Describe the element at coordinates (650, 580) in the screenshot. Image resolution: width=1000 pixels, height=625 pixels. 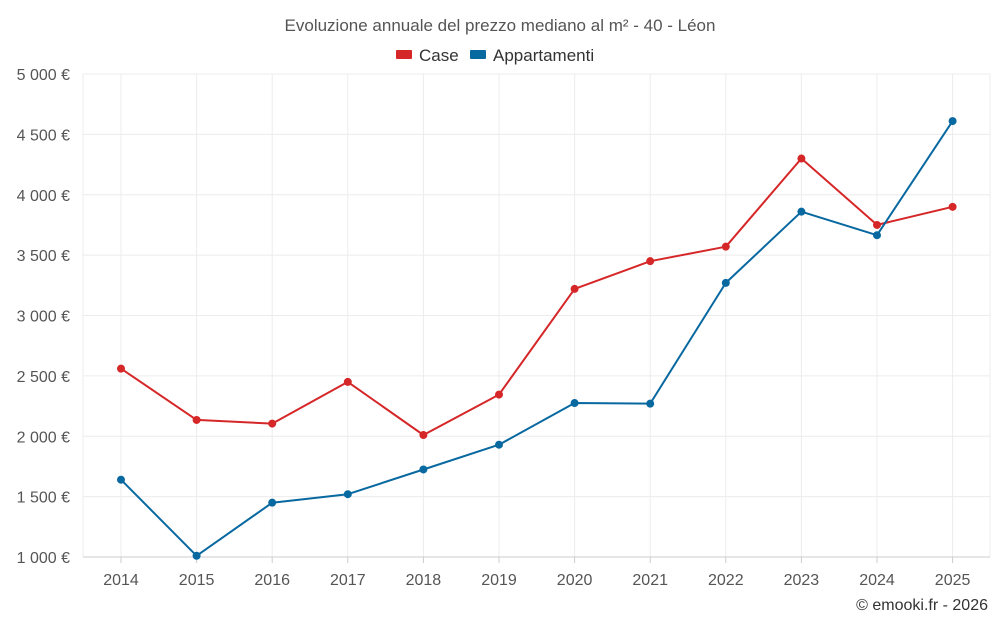
I see `x-tick-label: 2021` at that location.